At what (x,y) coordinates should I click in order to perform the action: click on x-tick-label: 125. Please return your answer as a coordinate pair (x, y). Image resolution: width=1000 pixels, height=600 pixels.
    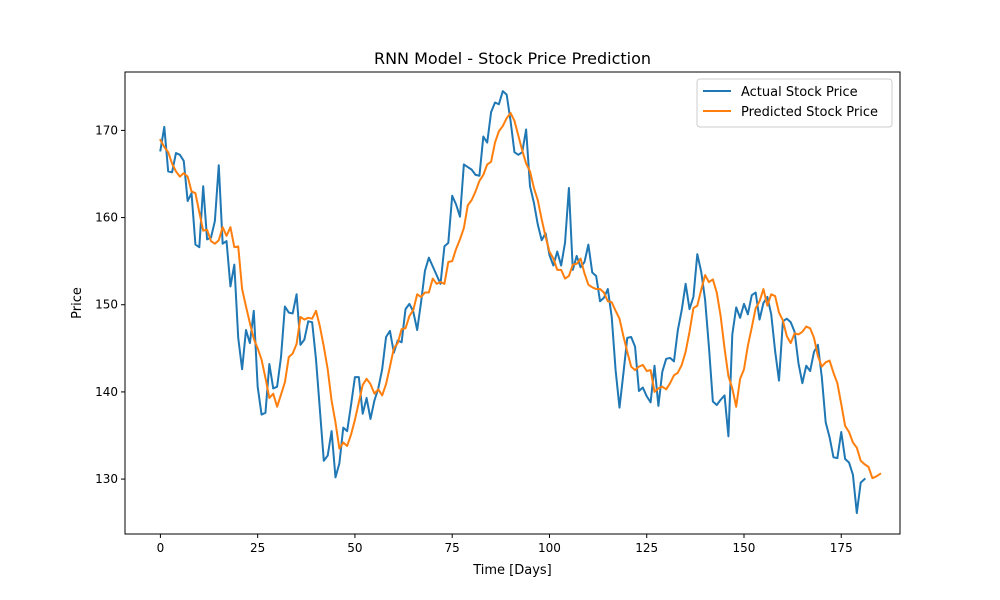
    Looking at the image, I should click on (646, 548).